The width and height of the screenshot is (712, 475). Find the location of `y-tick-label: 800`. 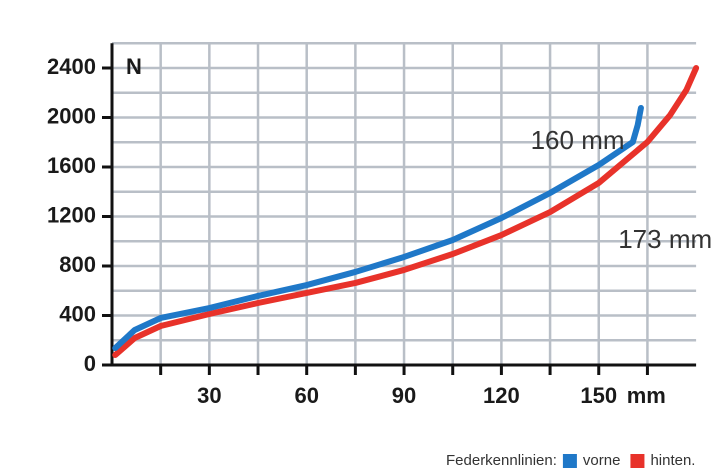

y-tick-label: 800 is located at coordinates (77, 264).